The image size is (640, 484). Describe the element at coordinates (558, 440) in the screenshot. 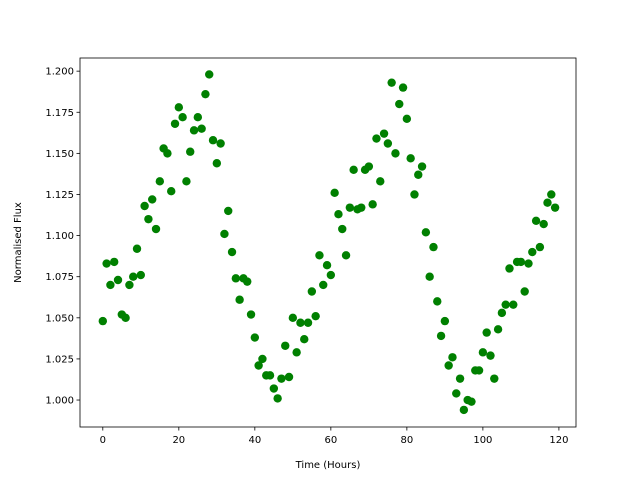

I see `x-tick-label: 120` at that location.